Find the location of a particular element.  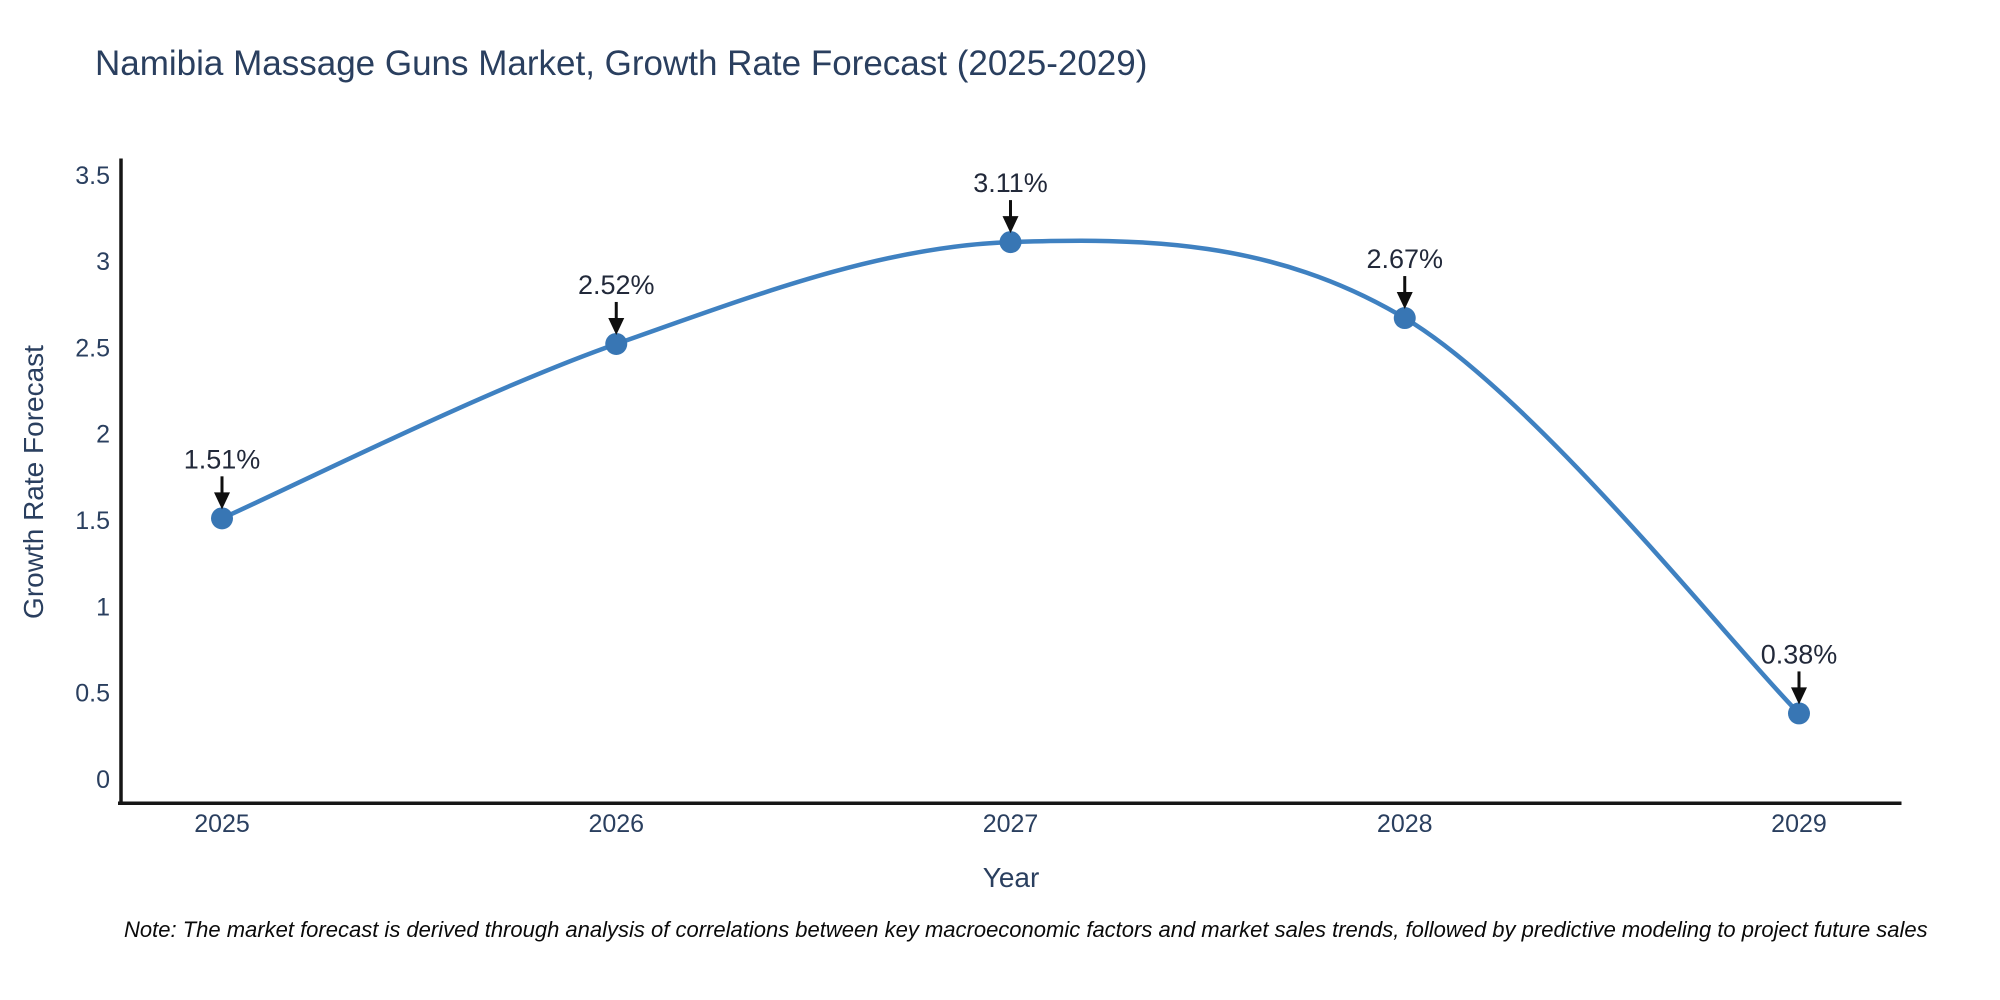

annotation-label-2027: 3.11% is located at coordinates (1010, 183).